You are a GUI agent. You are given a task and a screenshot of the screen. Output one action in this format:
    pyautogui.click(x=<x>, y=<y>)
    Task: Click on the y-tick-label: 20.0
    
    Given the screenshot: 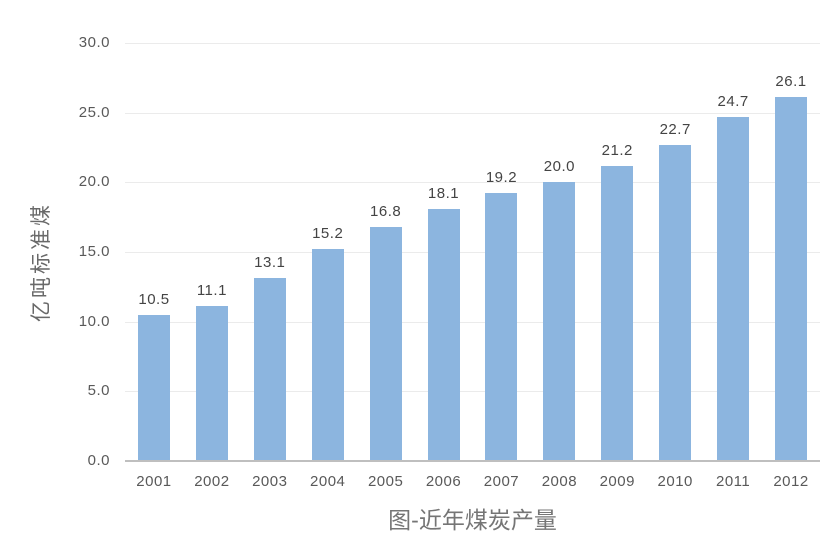 What is the action you would take?
    pyautogui.click(x=94, y=182)
    